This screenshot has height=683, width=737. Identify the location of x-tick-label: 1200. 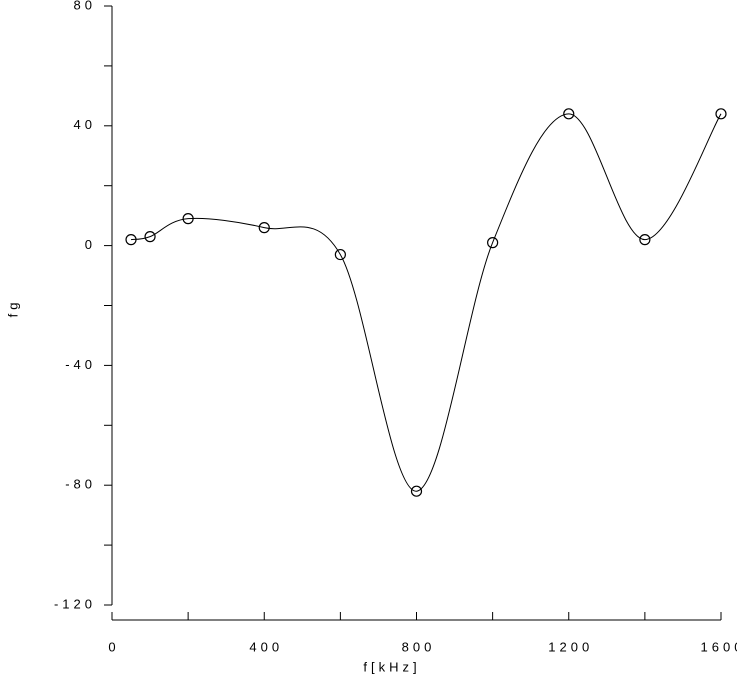
(570, 646).